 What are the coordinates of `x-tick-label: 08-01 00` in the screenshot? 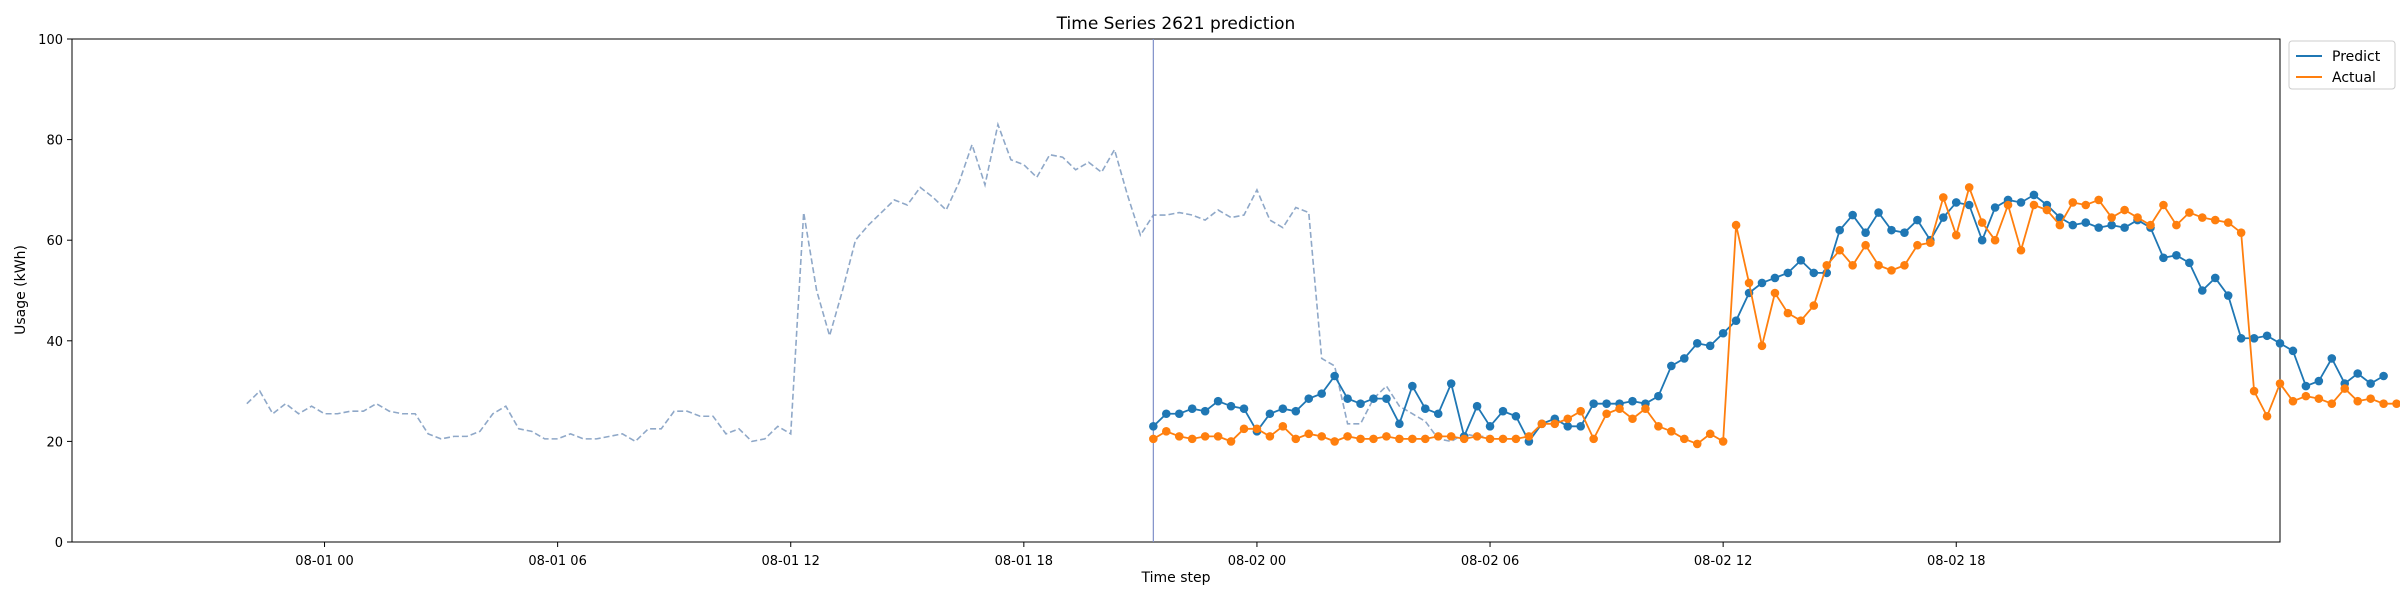 It's located at (324, 561).